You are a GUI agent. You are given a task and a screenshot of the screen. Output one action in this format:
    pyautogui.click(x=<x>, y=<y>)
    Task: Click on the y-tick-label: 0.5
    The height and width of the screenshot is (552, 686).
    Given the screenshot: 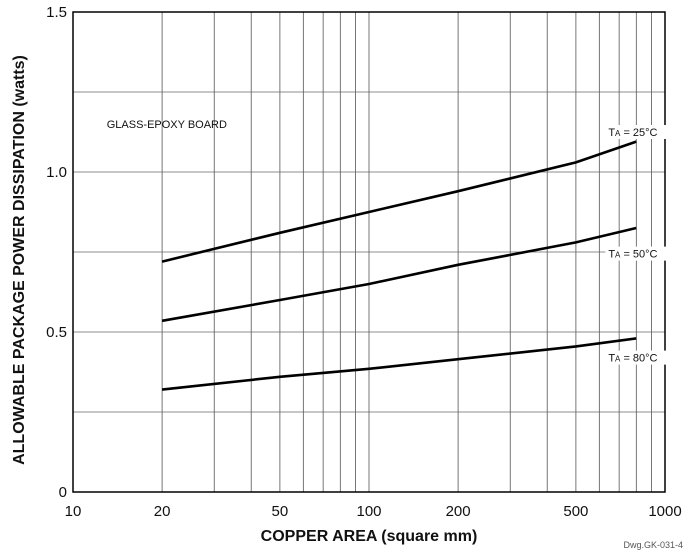 What is the action you would take?
    pyautogui.click(x=56, y=332)
    